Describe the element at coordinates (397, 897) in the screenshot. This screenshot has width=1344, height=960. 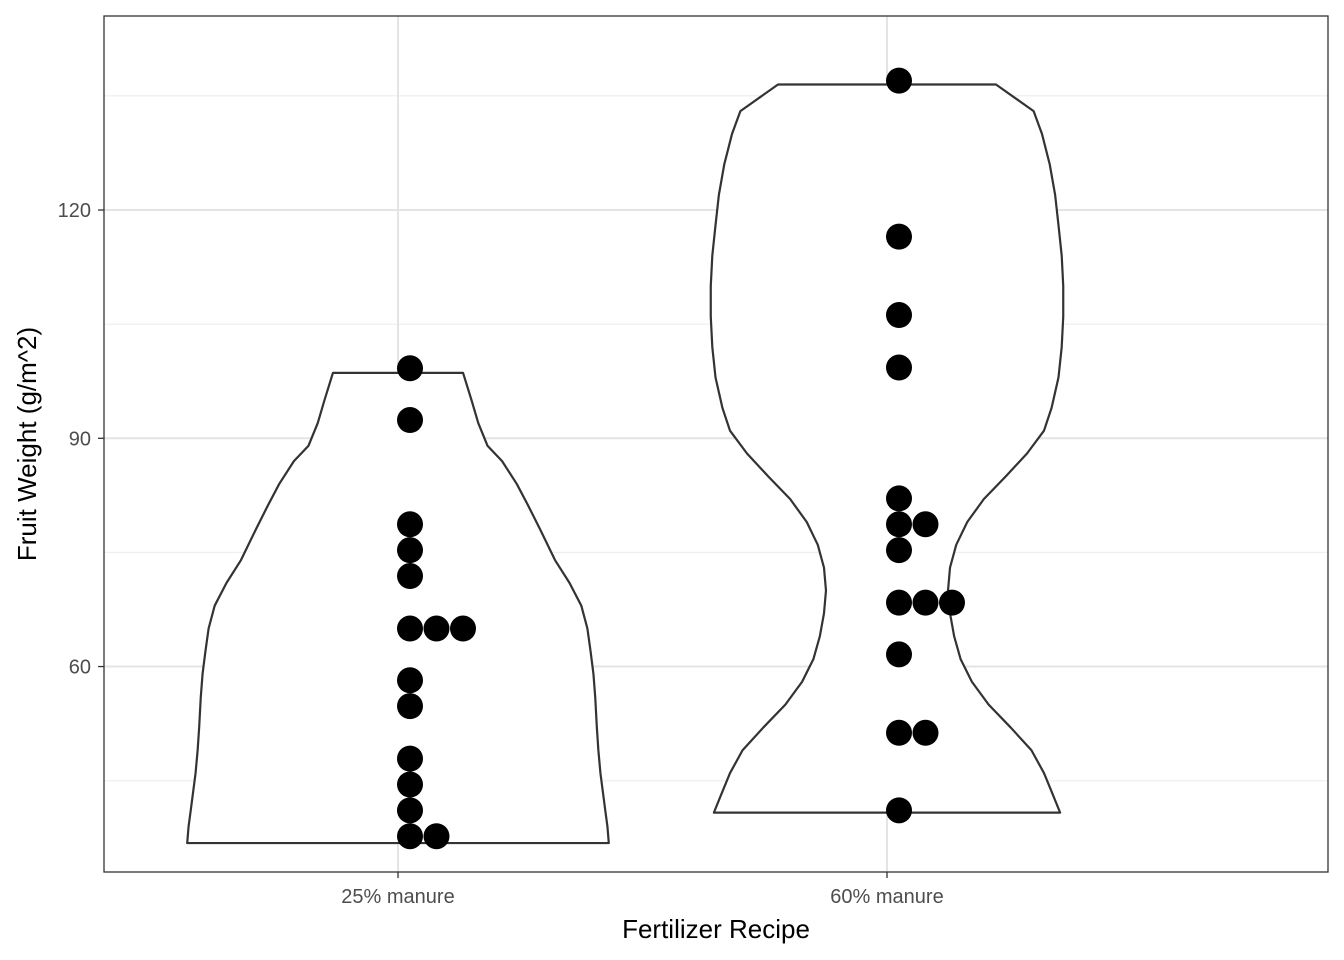
I see `x-tick-label: 25% manure` at that location.